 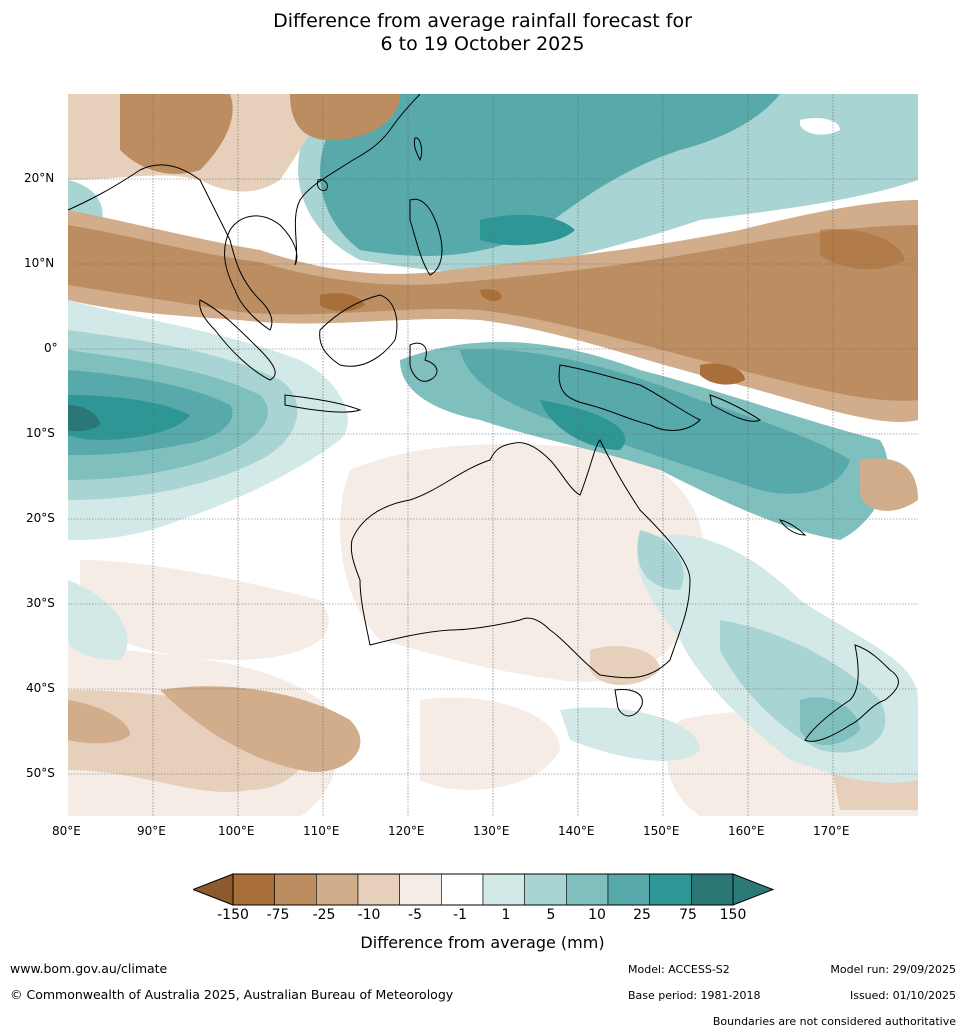 I want to click on colorbar-extend-low, so click(x=213, y=889).